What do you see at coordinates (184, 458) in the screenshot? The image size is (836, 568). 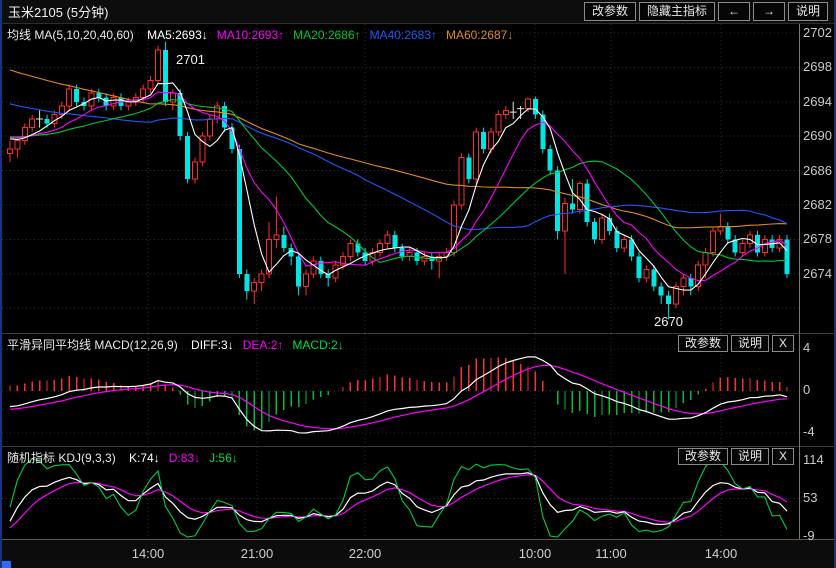 I see `d-legend-value: D:83↓` at bounding box center [184, 458].